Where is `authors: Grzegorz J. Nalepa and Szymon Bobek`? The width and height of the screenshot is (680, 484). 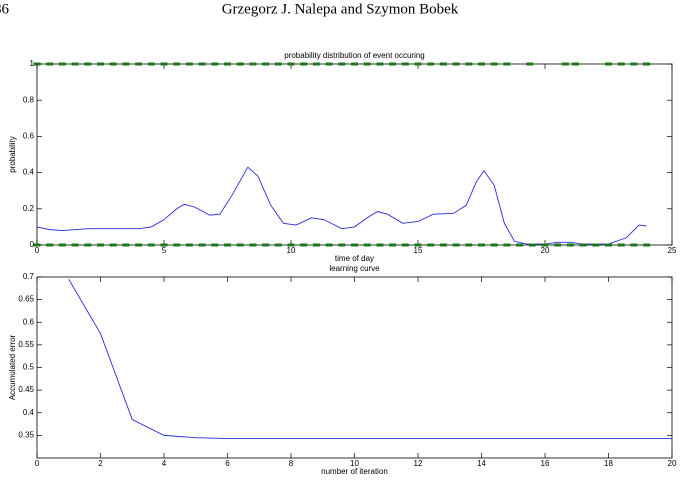 authors: Grzegorz J. Nalepa and Szymon Bobek is located at coordinates (340, 9).